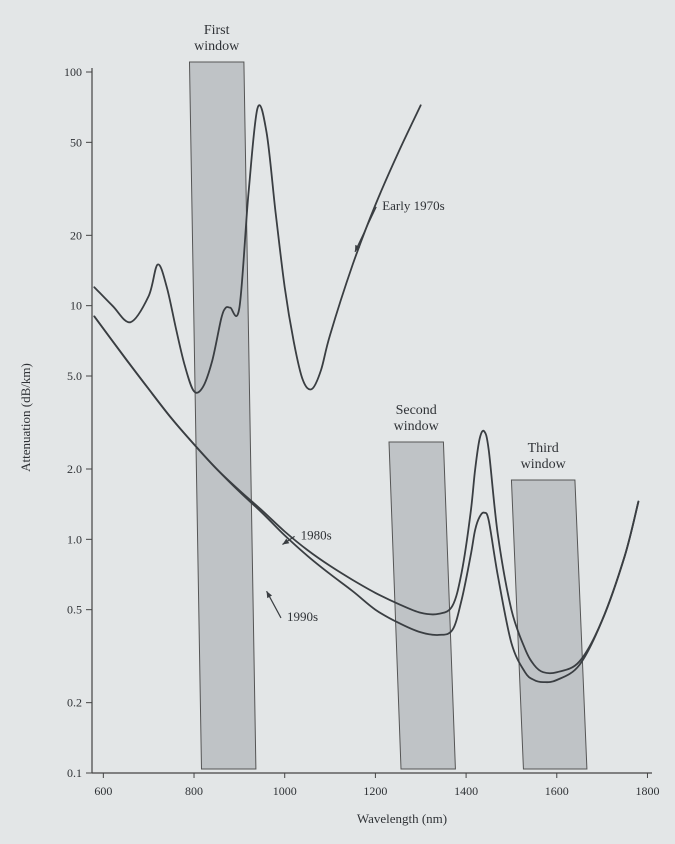  Describe the element at coordinates (285, 791) in the screenshot. I see `x-tick-label: 1000` at that location.